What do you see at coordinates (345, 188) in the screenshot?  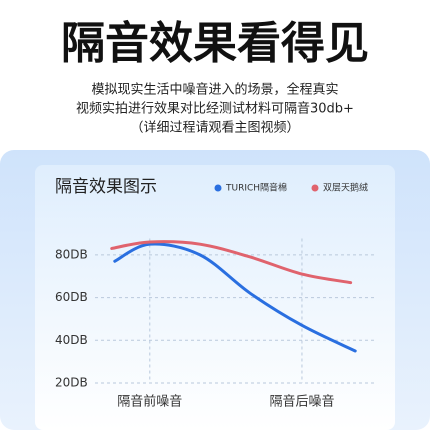 I see `legend-label: 双层天鹅绒` at bounding box center [345, 188].